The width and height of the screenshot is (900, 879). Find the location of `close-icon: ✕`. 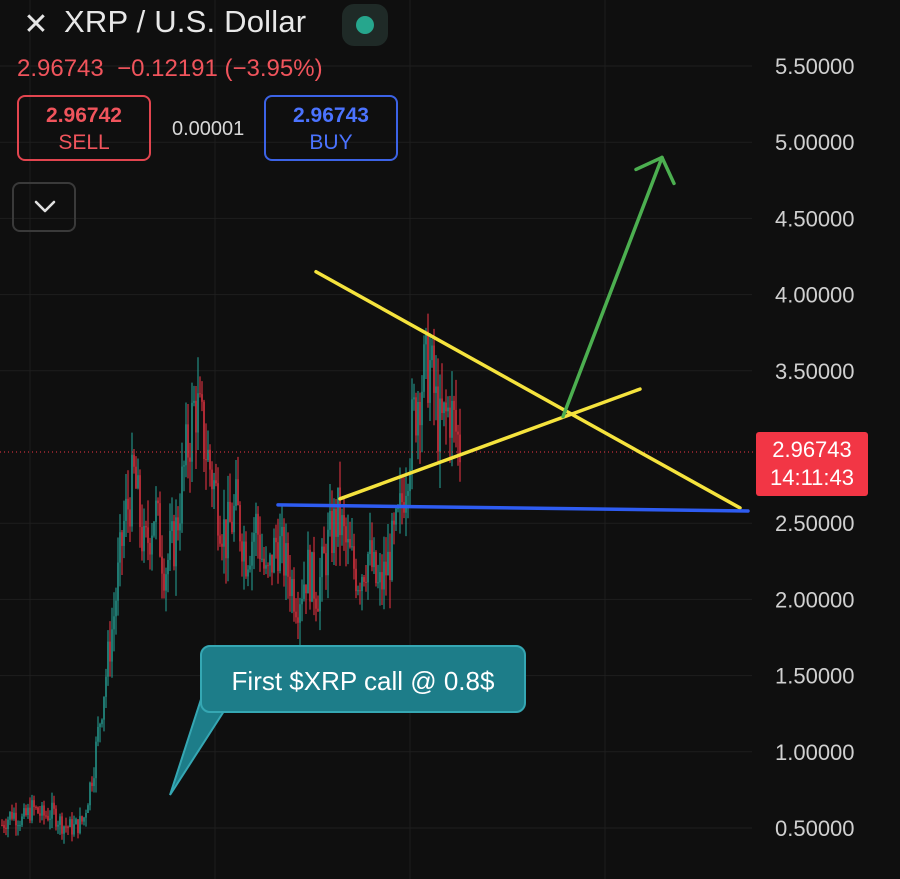

close-icon: ✕ is located at coordinates (36, 24).